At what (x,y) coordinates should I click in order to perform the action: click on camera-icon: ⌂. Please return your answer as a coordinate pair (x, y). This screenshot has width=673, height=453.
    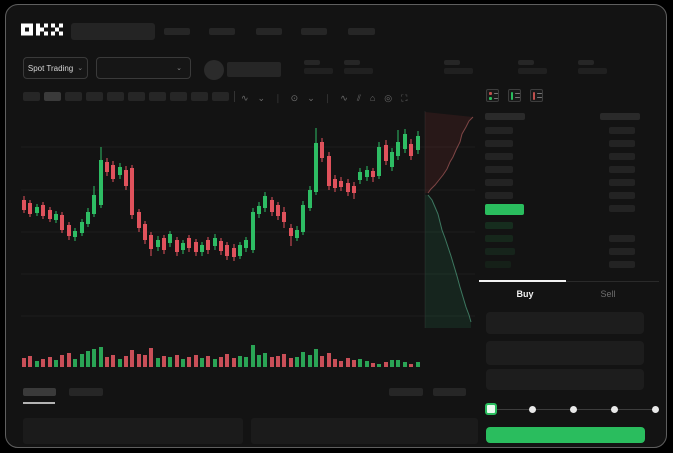
    Looking at the image, I should click on (372, 98).